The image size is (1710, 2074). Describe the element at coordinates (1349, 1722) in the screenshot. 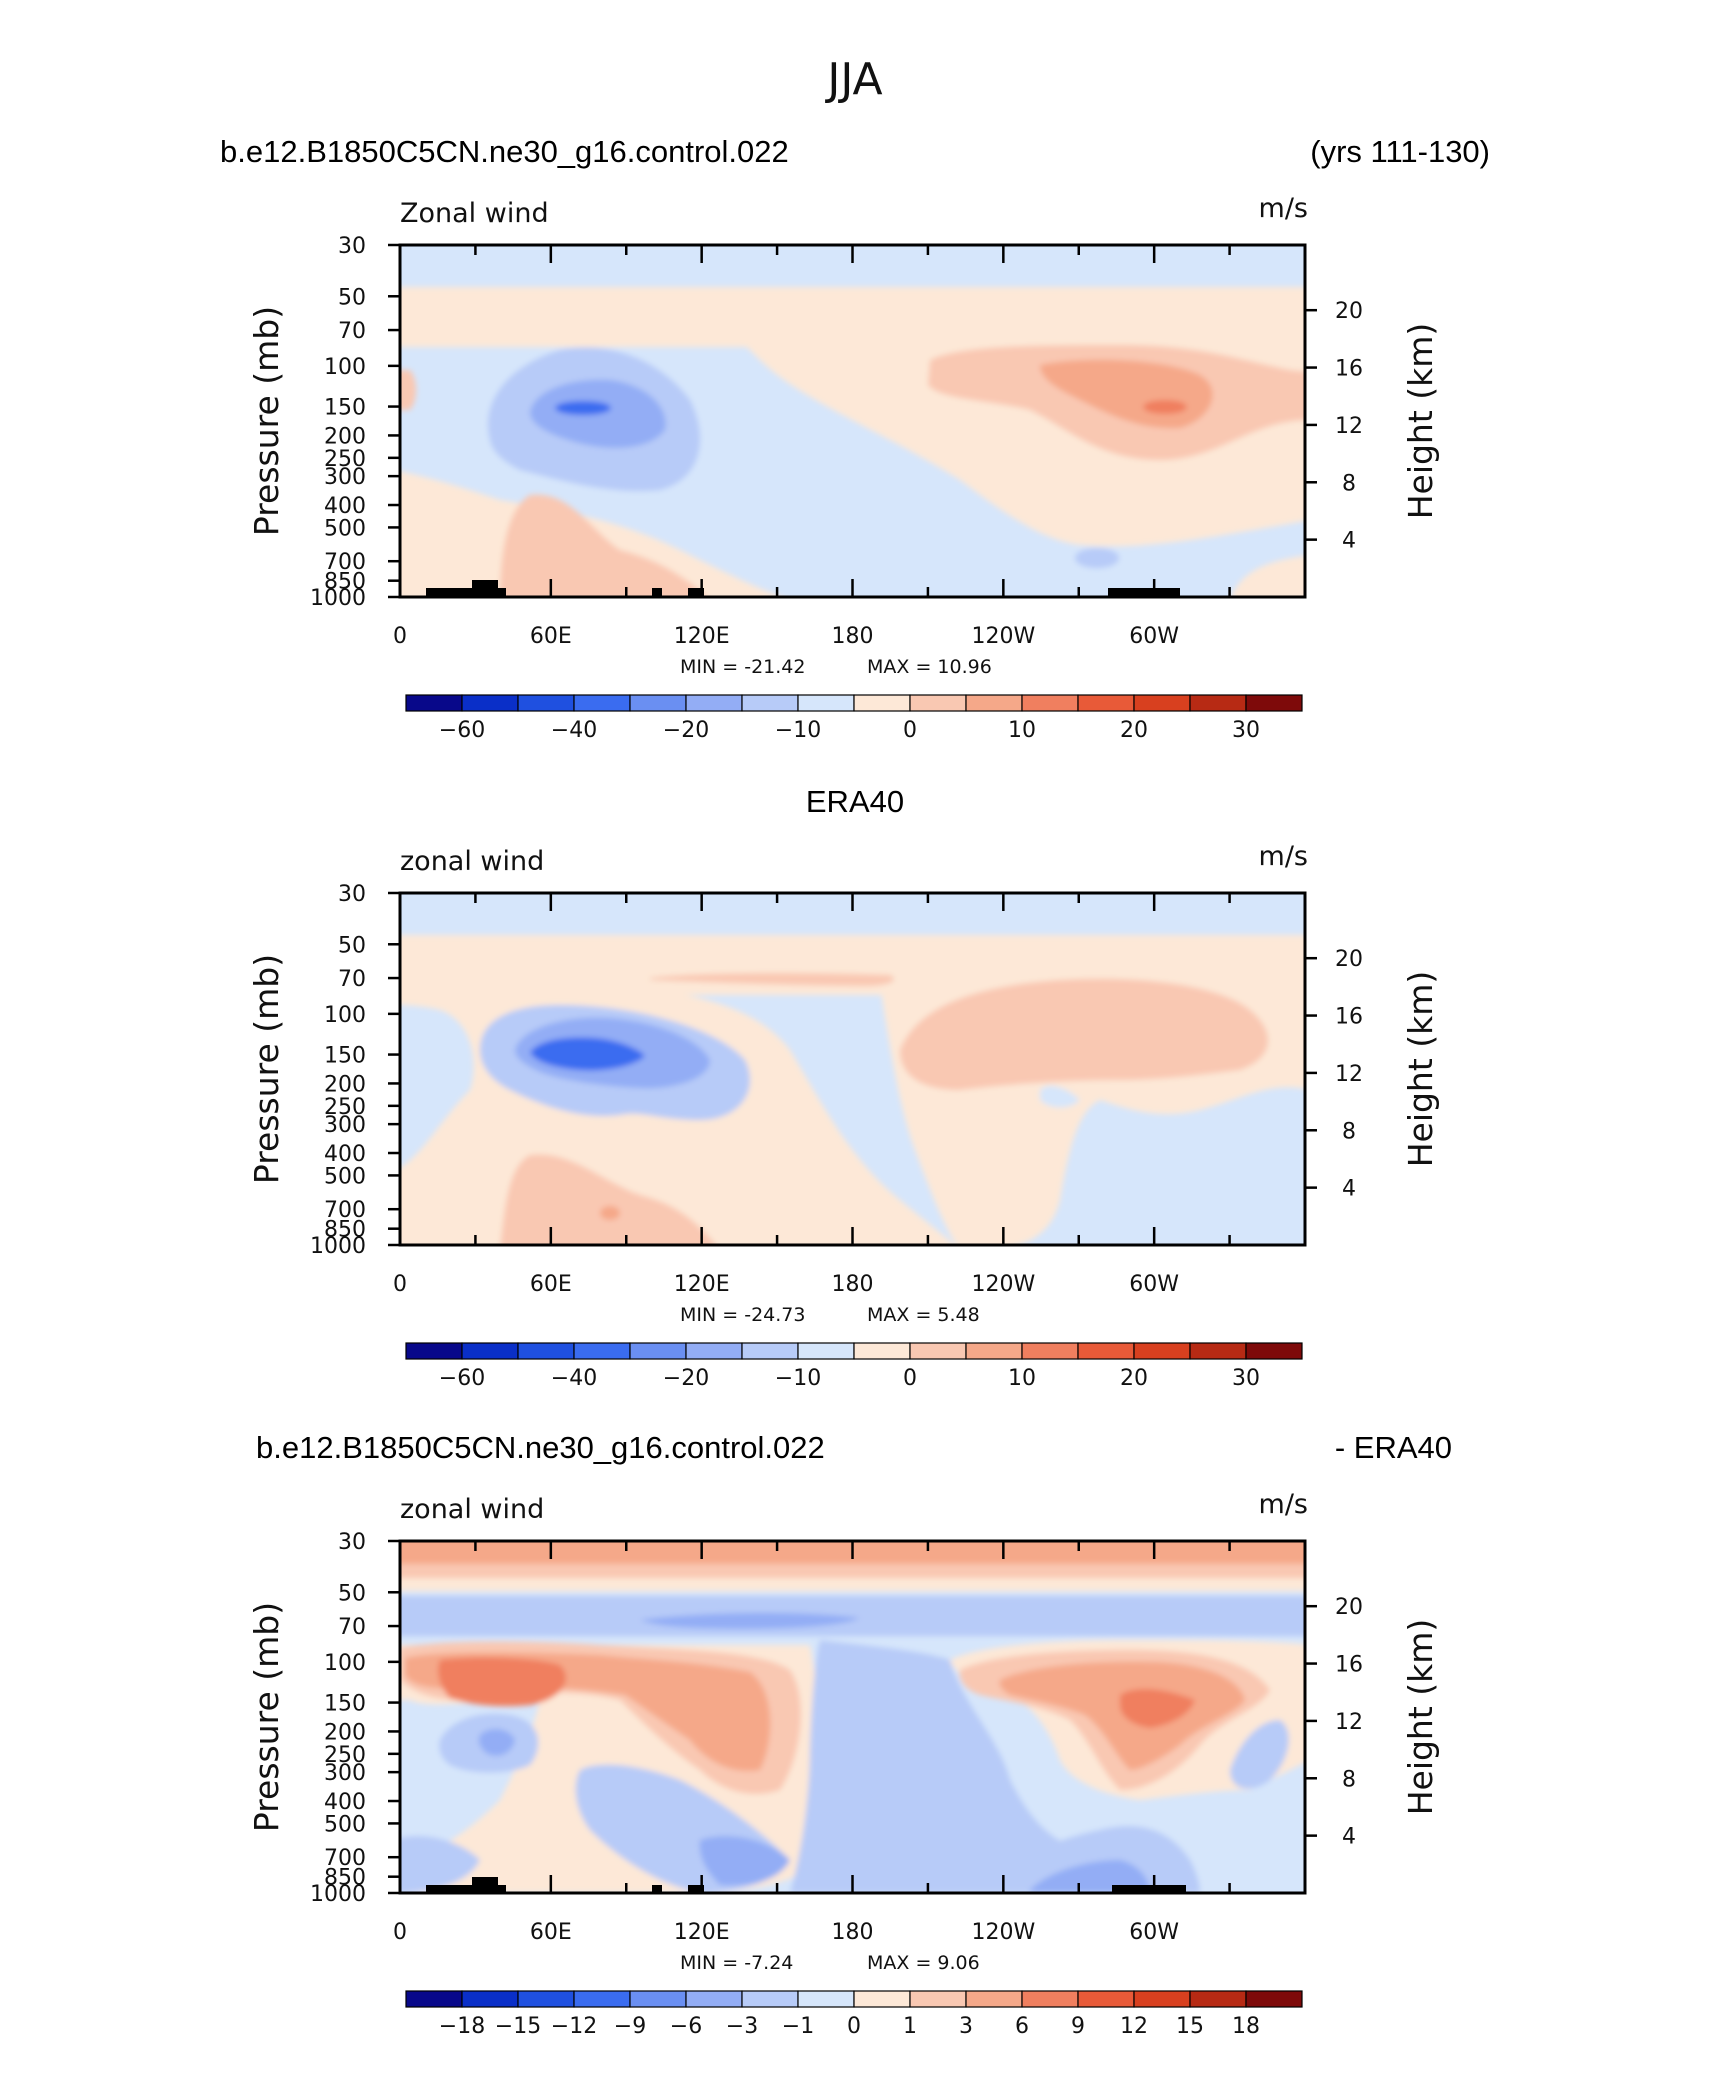

I see `height-tick-label: 12` at that location.